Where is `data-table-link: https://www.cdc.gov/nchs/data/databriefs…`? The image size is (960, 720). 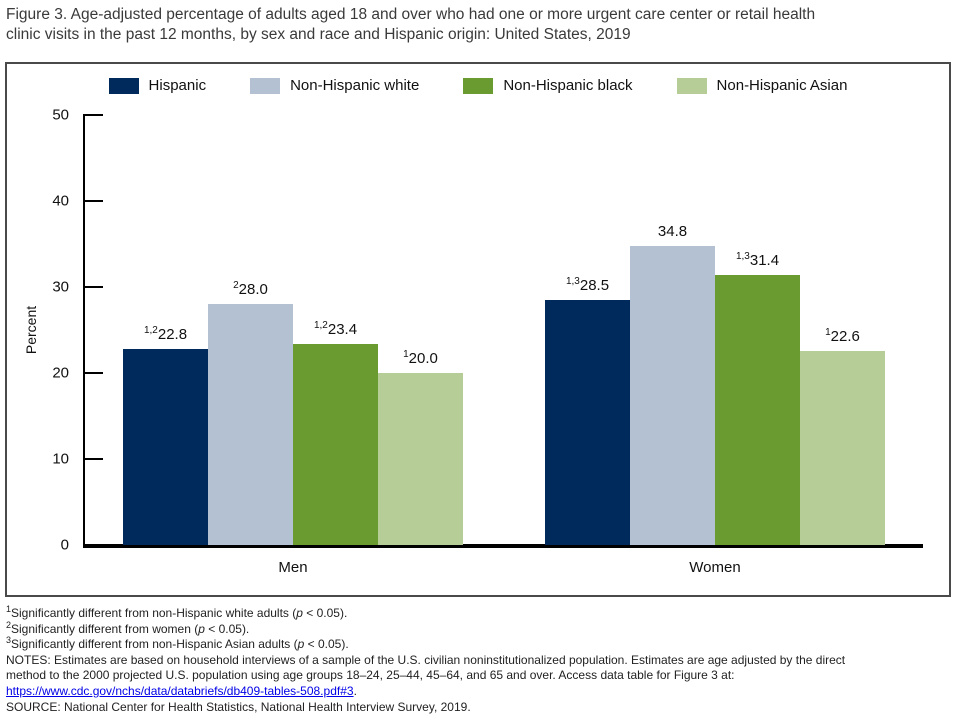
data-table-link: https://www.cdc.gov/nchs/data/databriefs… is located at coordinates (180, 690).